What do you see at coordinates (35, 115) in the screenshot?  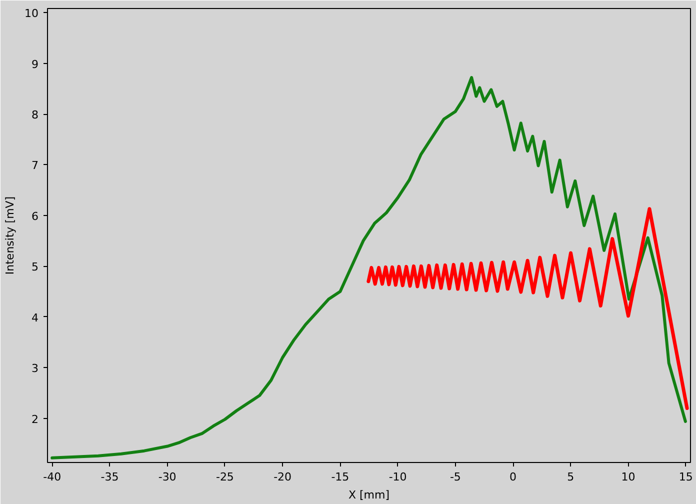 I see `y-tick-label: 8` at bounding box center [35, 115].